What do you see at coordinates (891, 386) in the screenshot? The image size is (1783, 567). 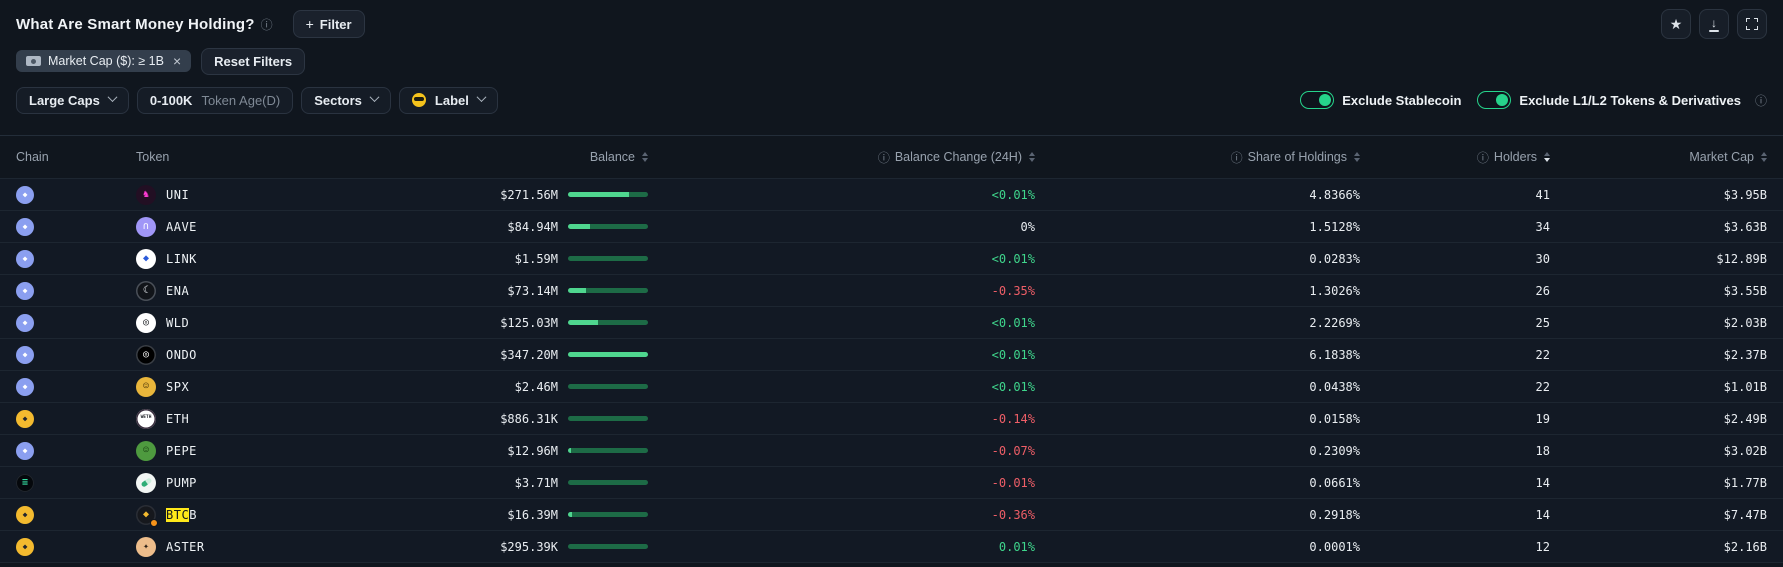 I see `table-row: ◆ ☺ SPX $2.46M <0.01% 0.0438% 22 $1.01B` at bounding box center [891, 386].